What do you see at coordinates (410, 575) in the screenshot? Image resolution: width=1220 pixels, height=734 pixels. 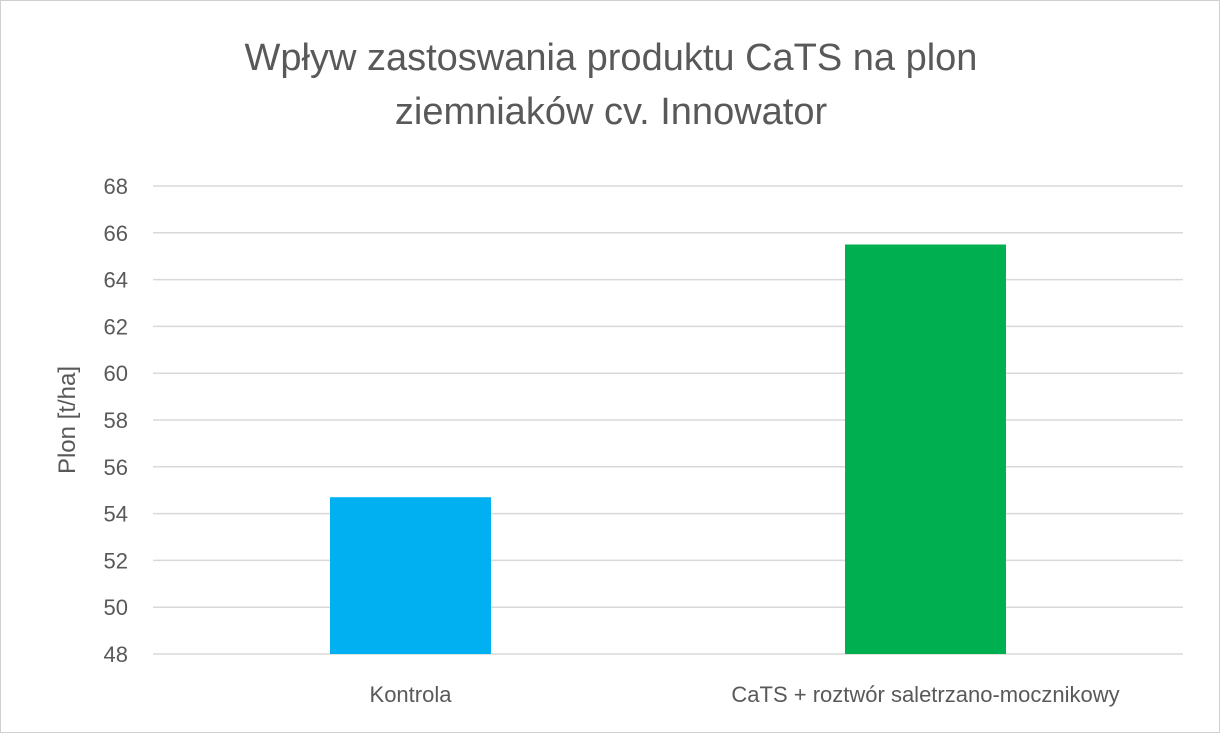 I see `bar-kontrola` at bounding box center [410, 575].